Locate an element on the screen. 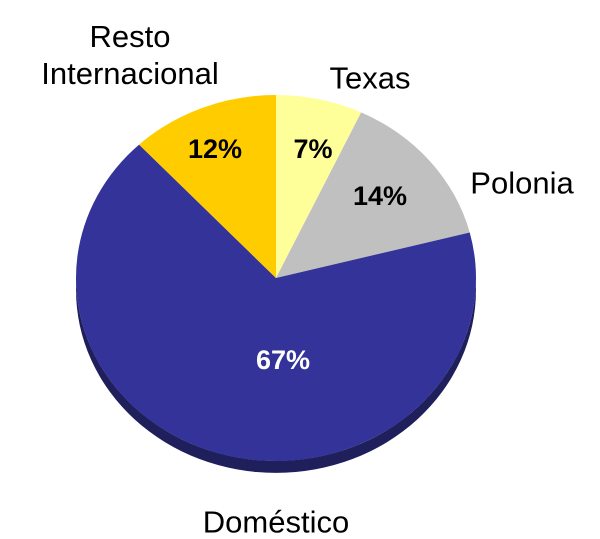 The height and width of the screenshot is (539, 600). category-label: Doméstico is located at coordinates (276, 521).